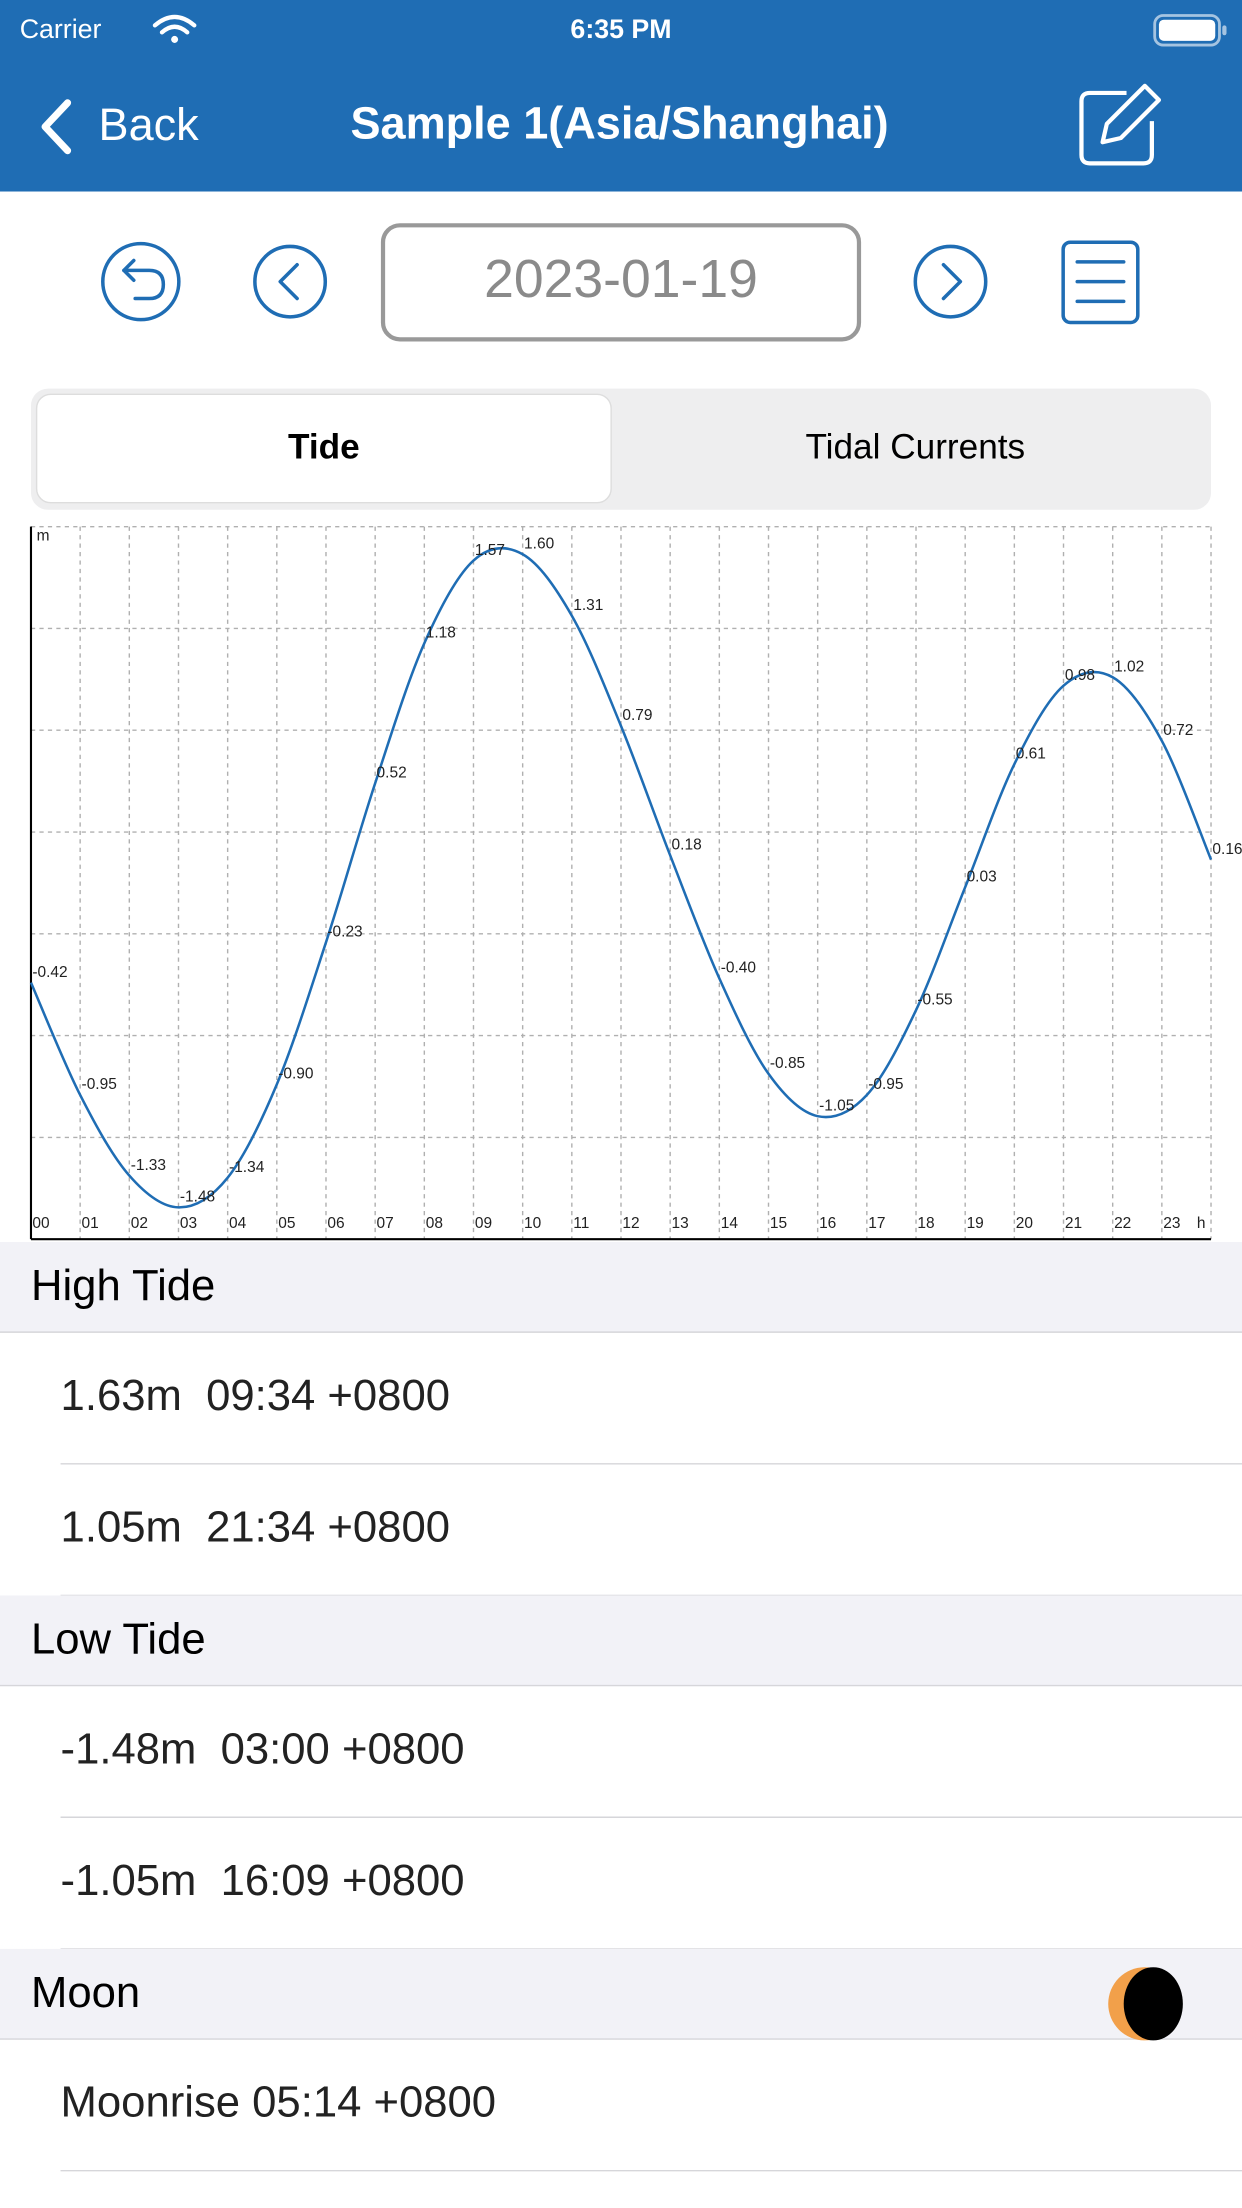 The image size is (1242, 2208). Describe the element at coordinates (1201, 1223) in the screenshot. I see `x-unit: h` at that location.